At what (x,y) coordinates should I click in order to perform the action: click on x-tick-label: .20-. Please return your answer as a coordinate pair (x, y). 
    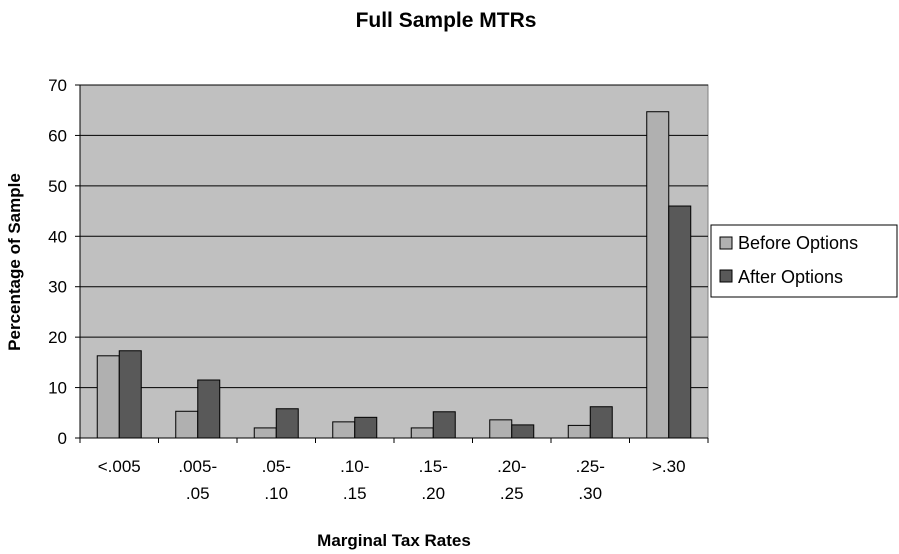
    Looking at the image, I should click on (511, 466).